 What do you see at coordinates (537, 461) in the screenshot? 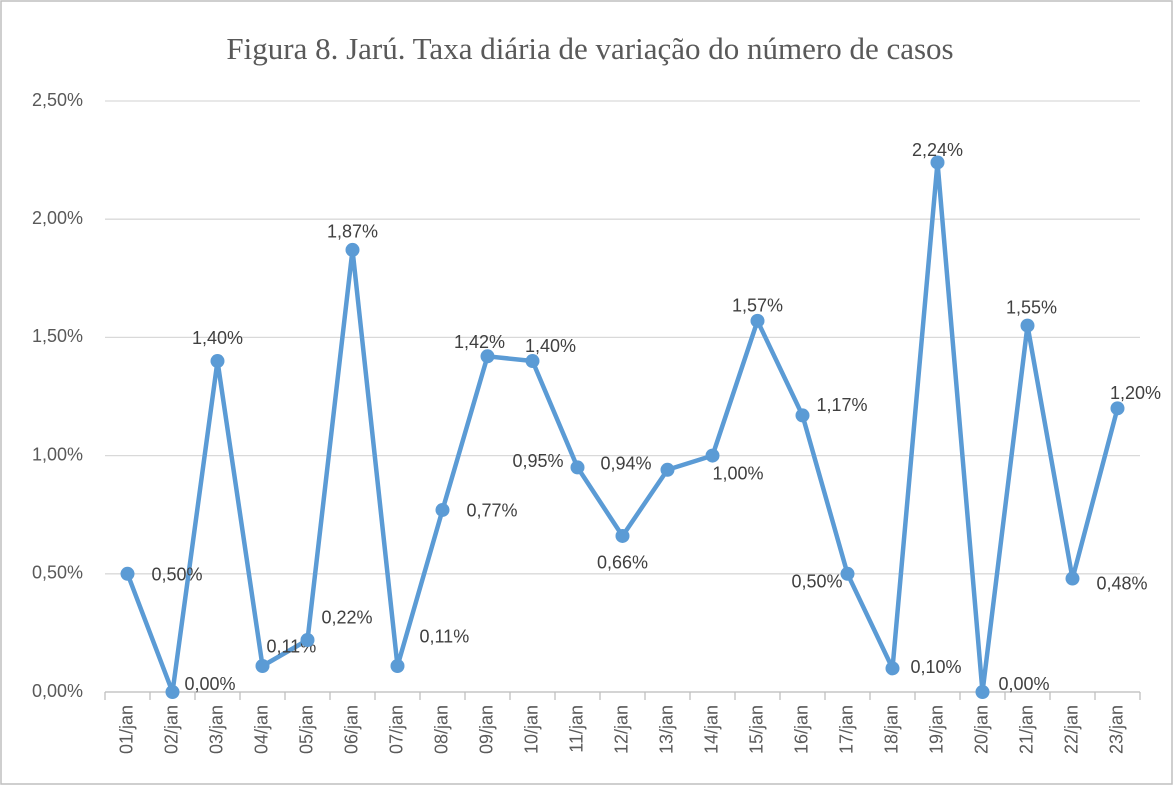
I see `data-label: 0,95%` at bounding box center [537, 461].